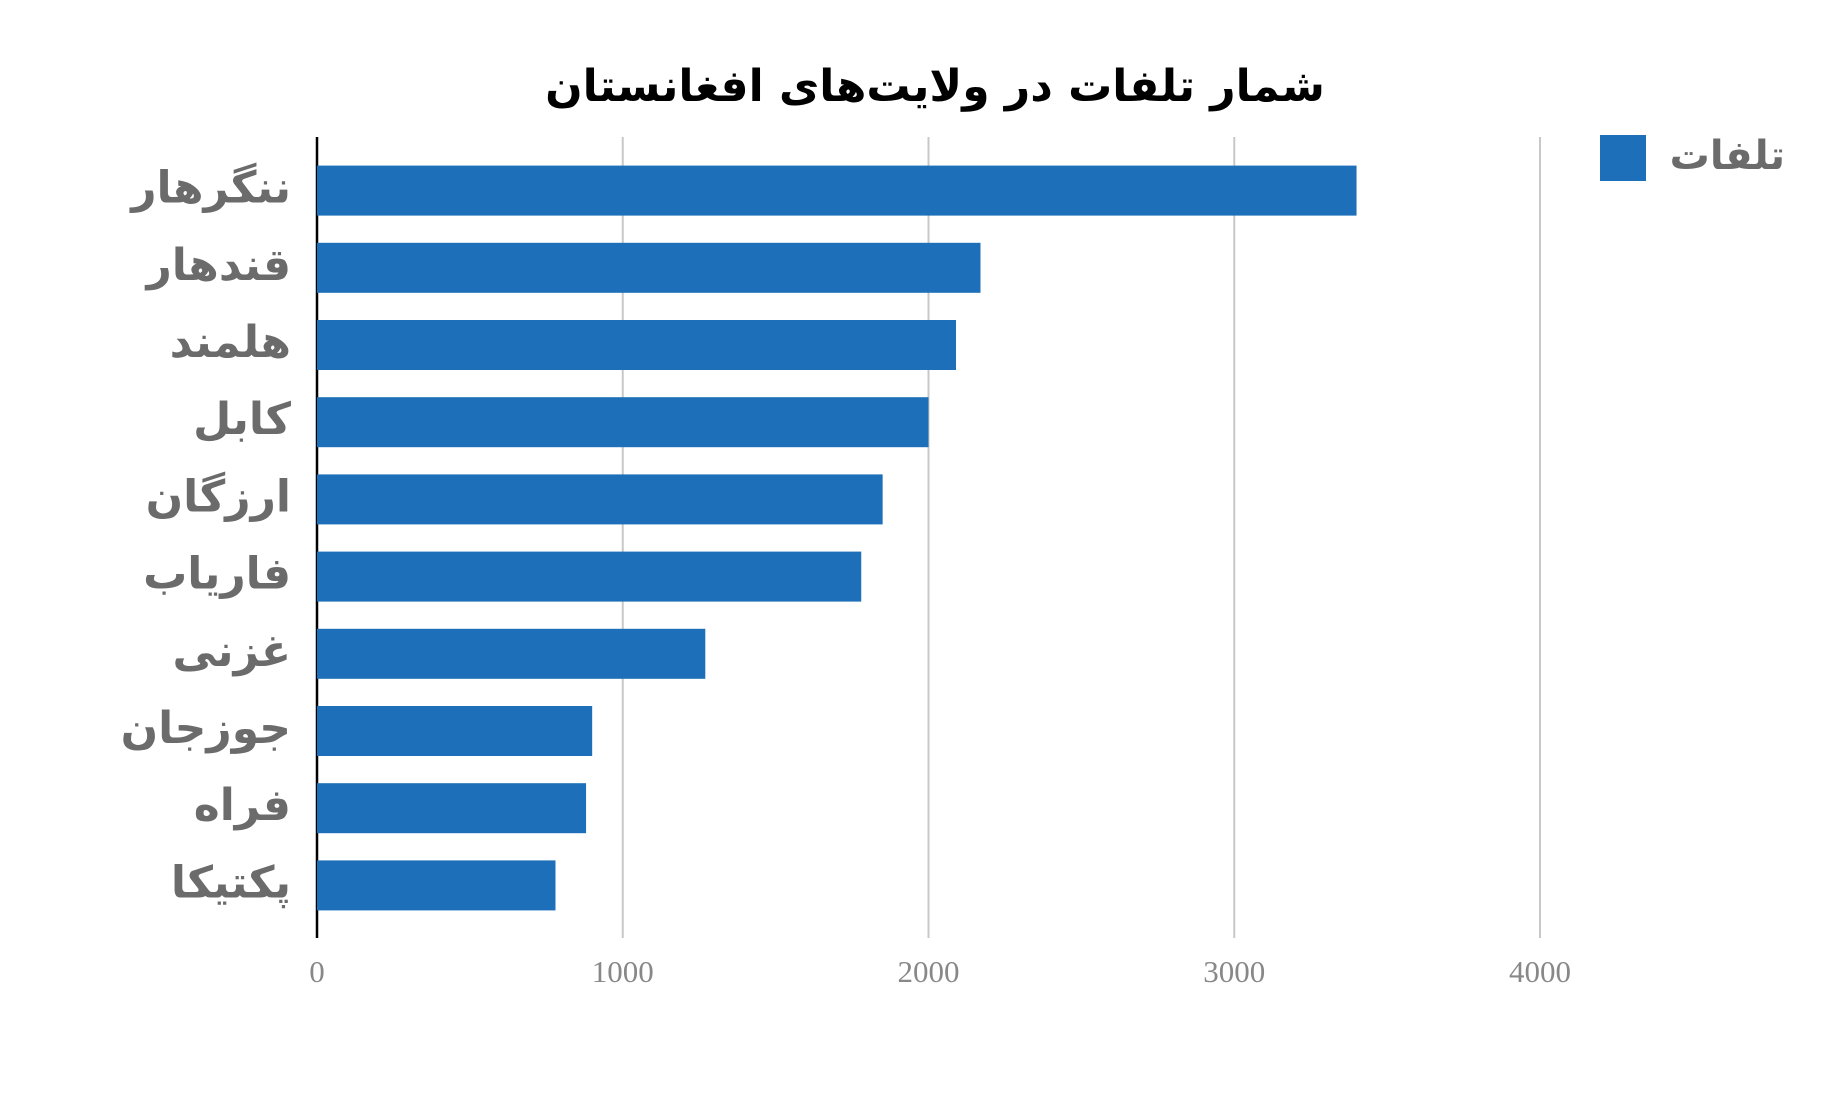 The image size is (1843, 1112). What do you see at coordinates (217, 574) in the screenshot?
I see `y-tick-label: فاریاب` at bounding box center [217, 574].